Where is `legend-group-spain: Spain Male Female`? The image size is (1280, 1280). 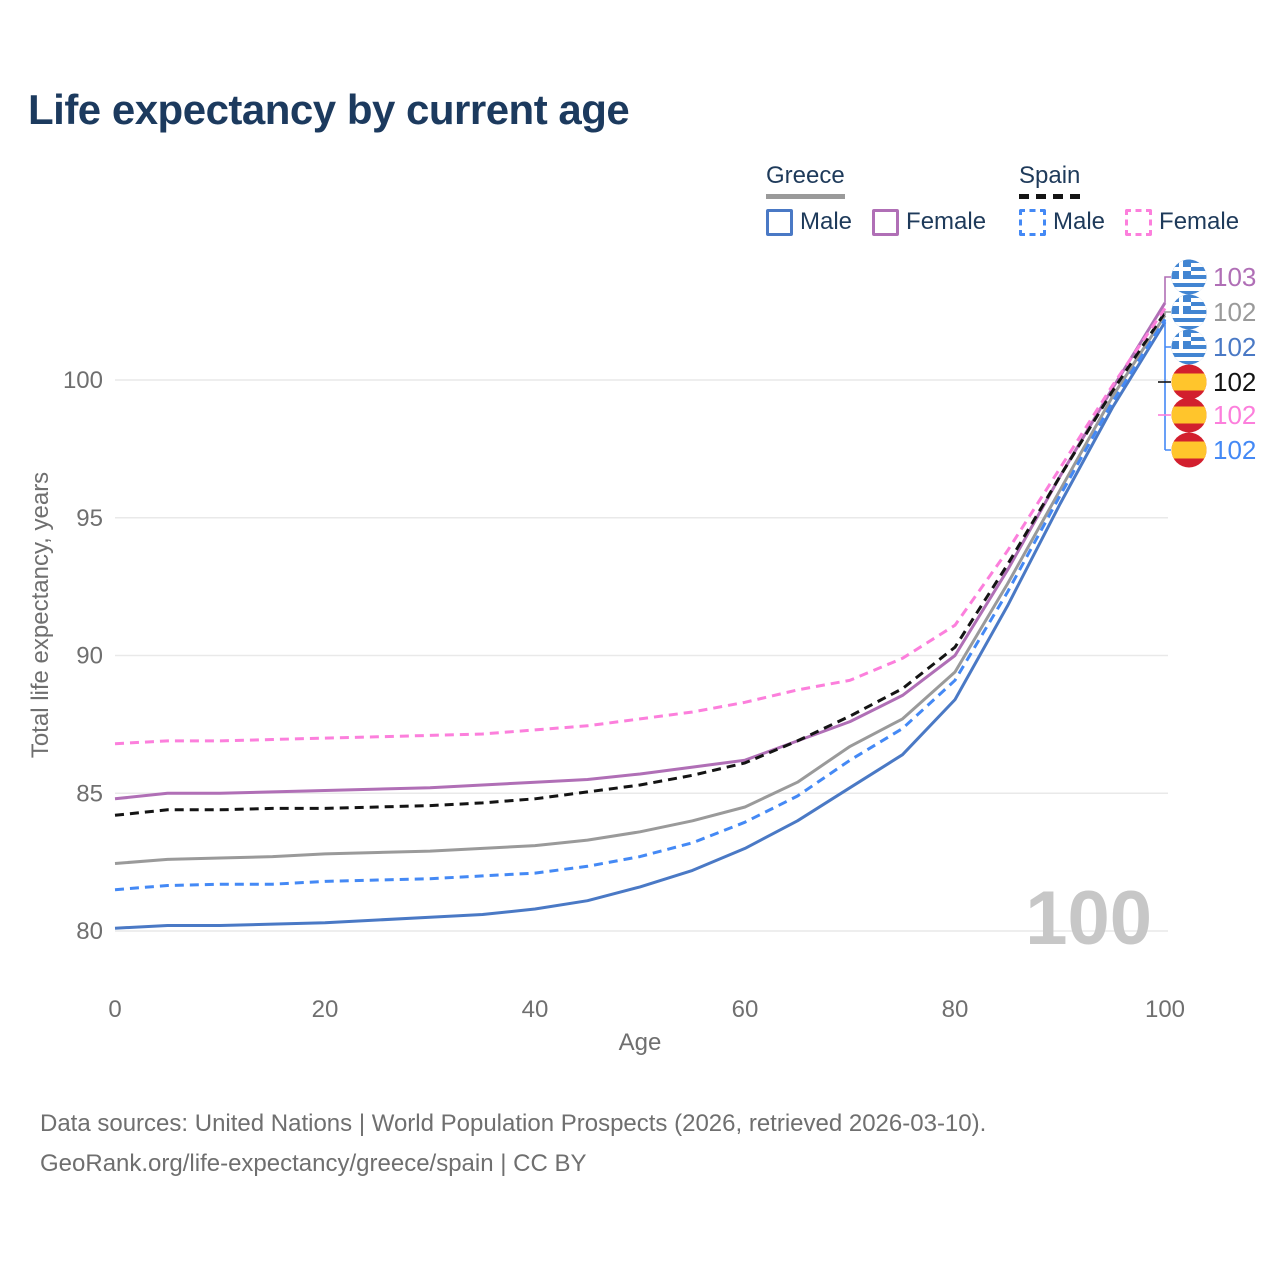
legend-group-spain: Spain Male Female is located at coordinates (1129, 199).